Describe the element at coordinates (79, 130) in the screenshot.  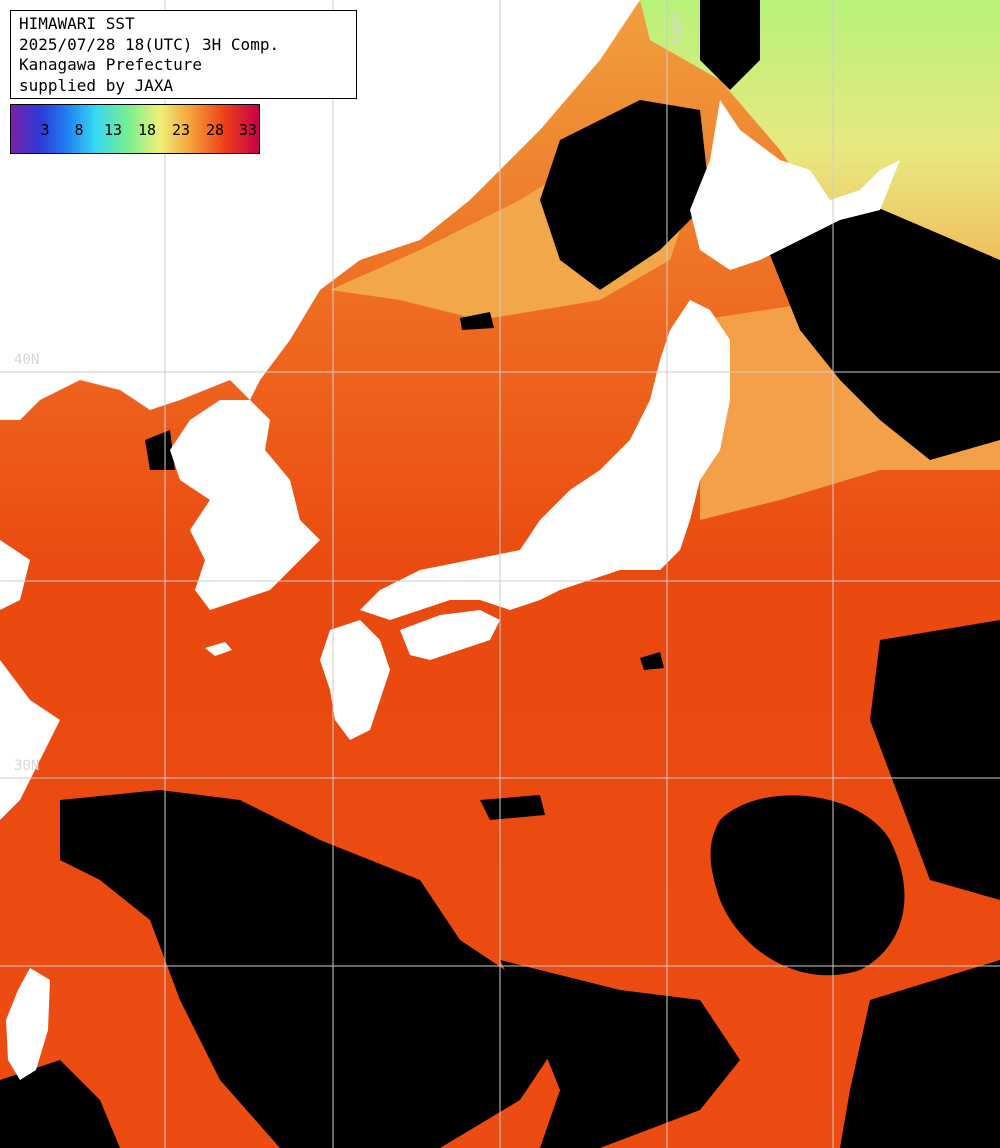
I see `colorbar-label: 8` at that location.